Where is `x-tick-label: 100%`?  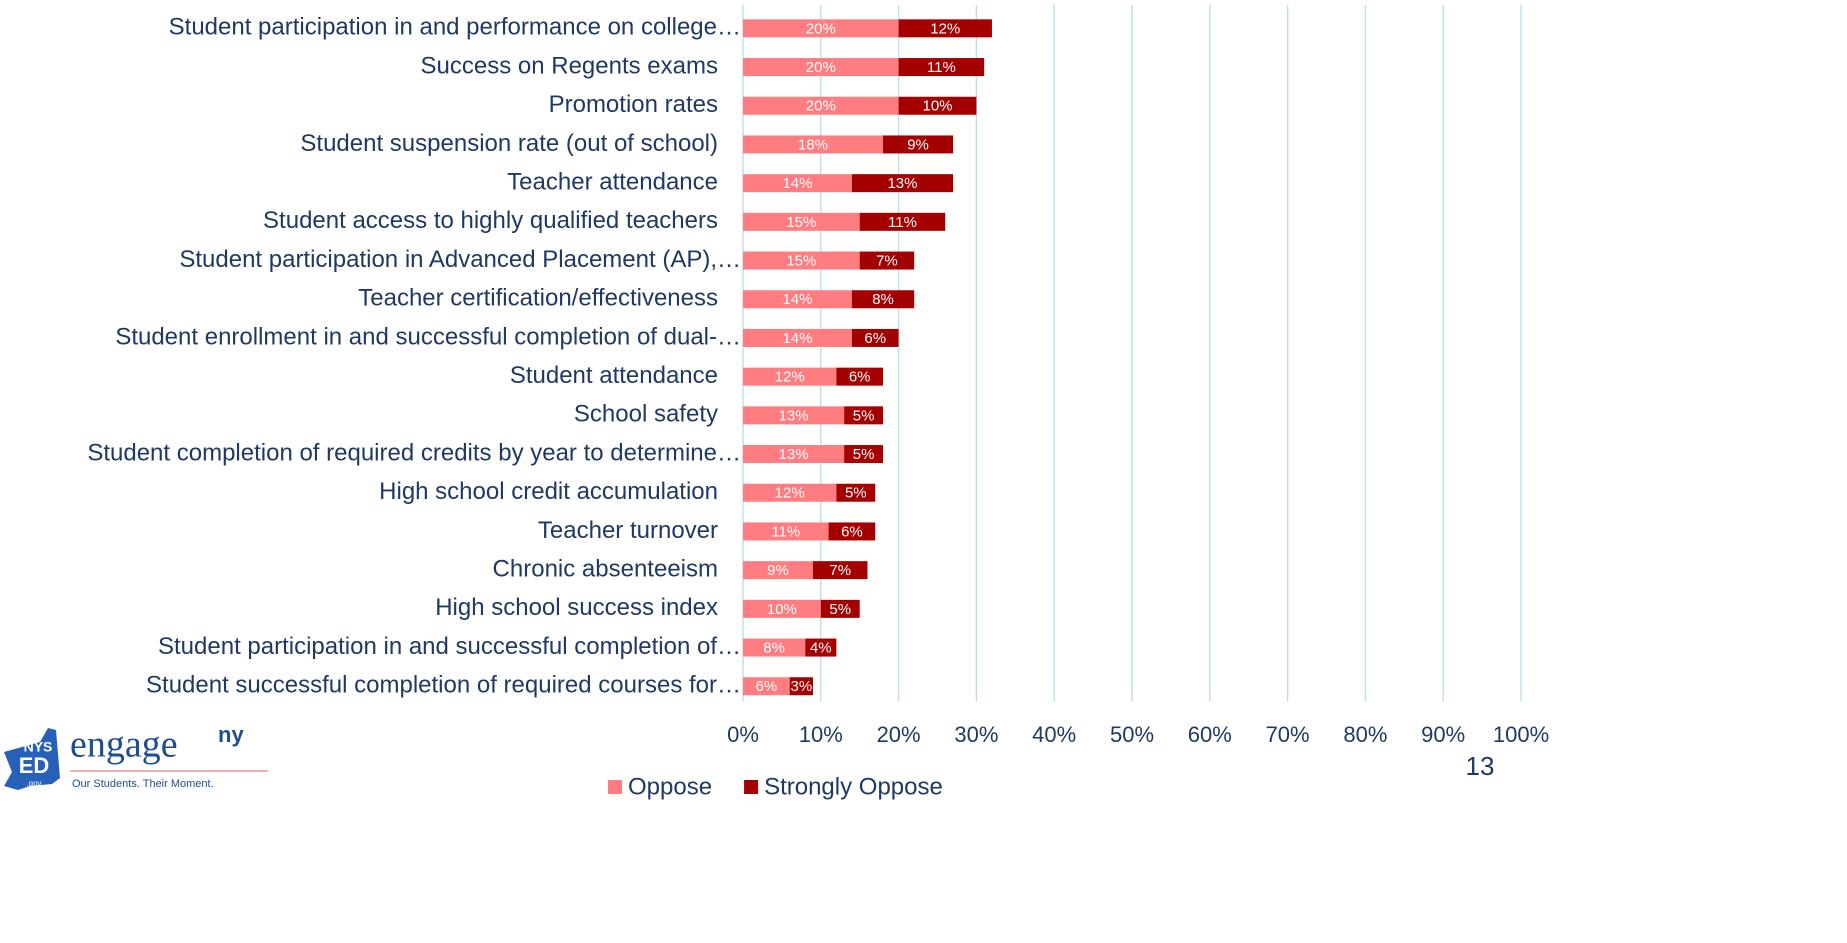
x-tick-label: 100% is located at coordinates (1521, 734).